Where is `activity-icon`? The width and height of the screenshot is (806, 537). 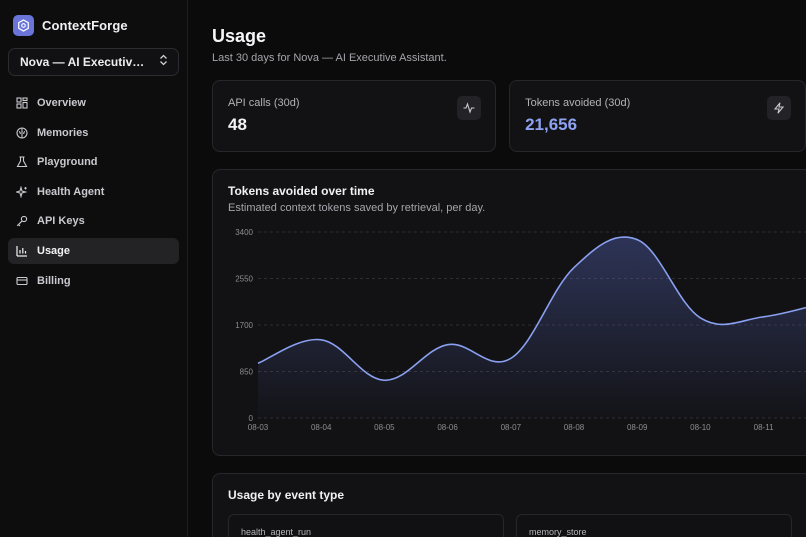 activity-icon is located at coordinates (469, 108).